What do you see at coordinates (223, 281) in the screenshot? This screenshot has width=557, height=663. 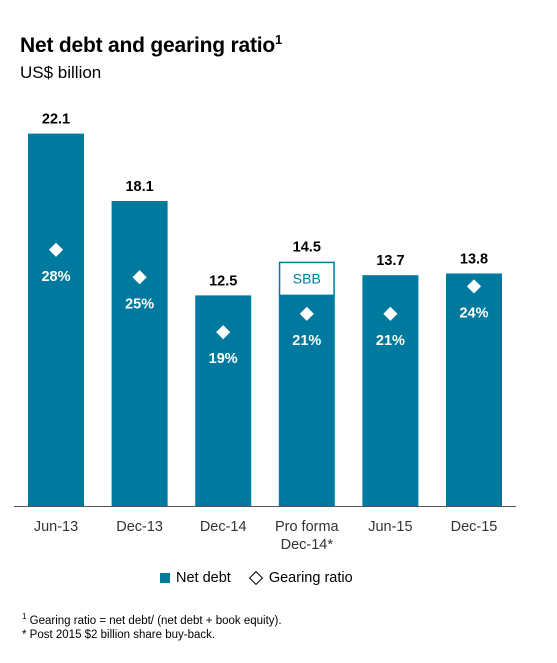 I see `value-label-3: 12.5` at bounding box center [223, 281].